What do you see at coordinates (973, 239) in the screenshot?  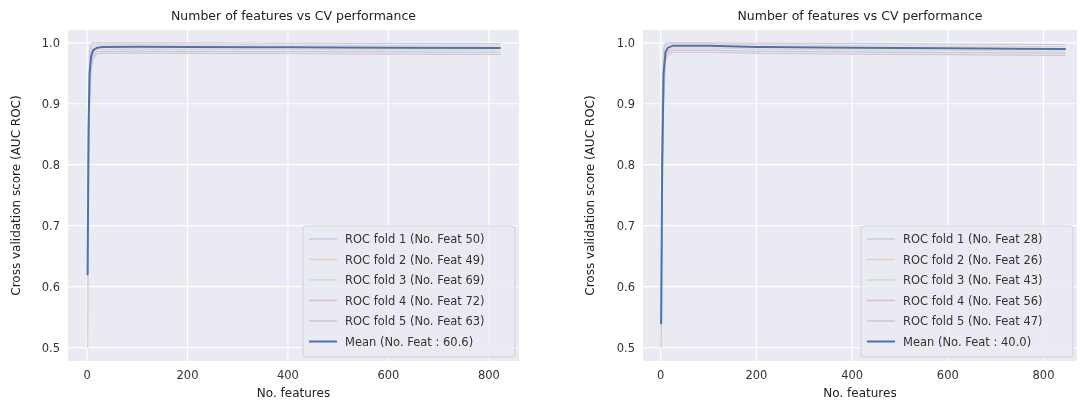 I see `legend-label: ROC fold 1 (No. Feat 28)` at bounding box center [973, 239].